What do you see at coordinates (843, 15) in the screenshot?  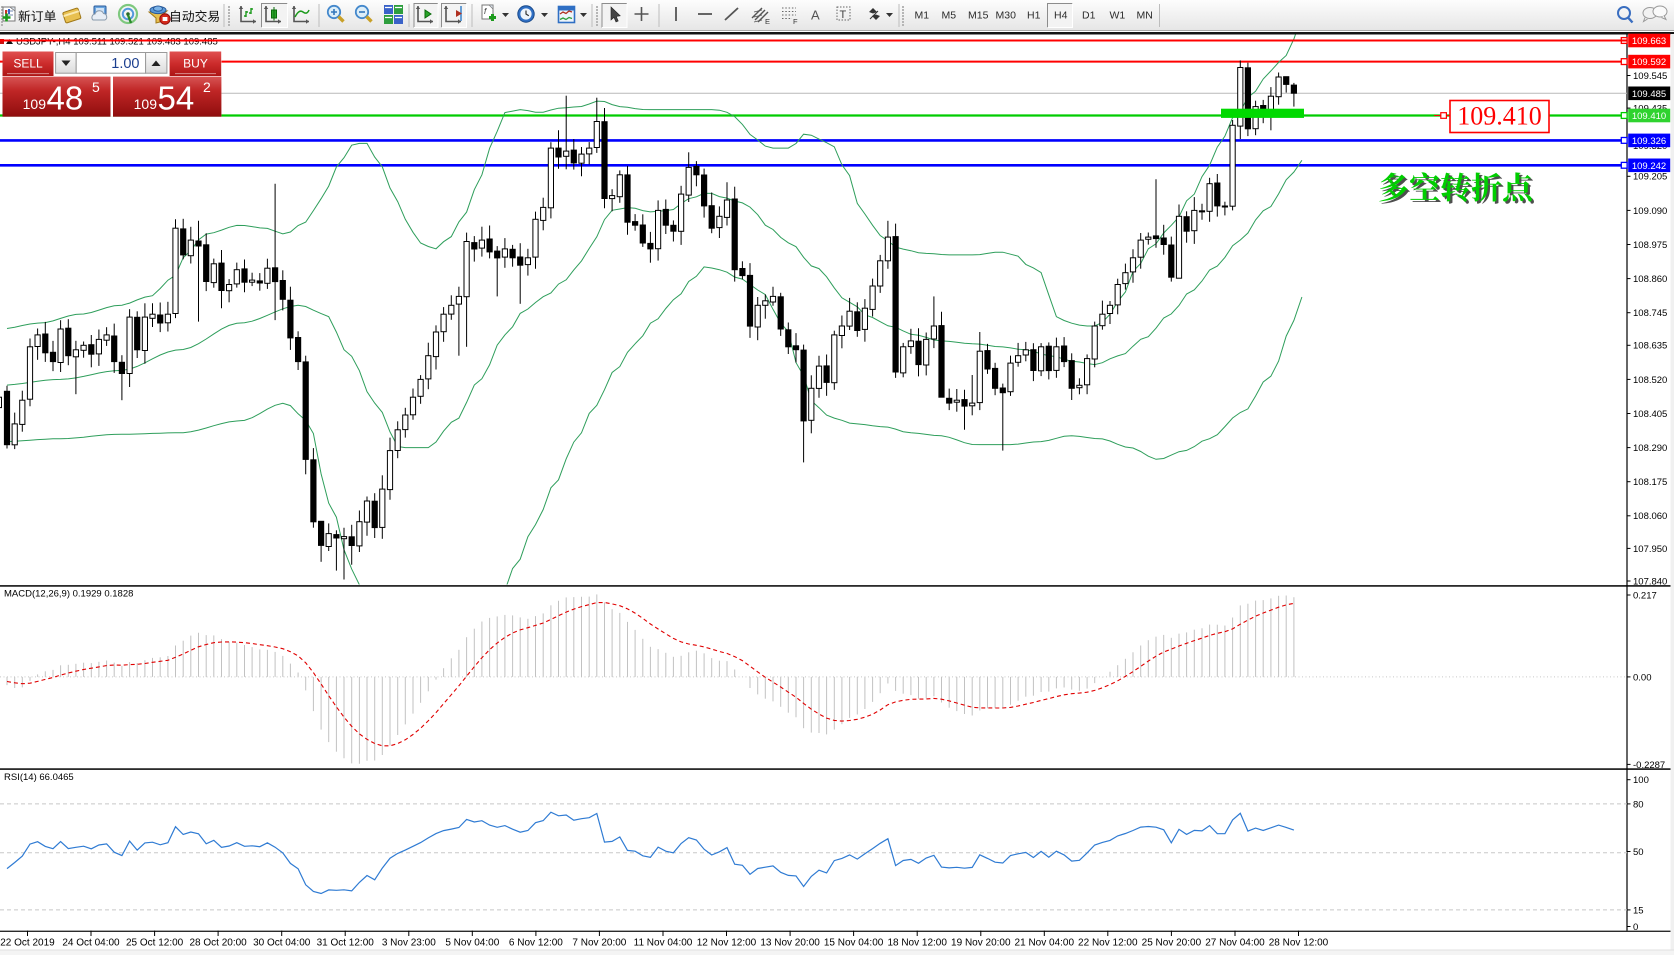 I see `svg-text: T` at bounding box center [843, 15].